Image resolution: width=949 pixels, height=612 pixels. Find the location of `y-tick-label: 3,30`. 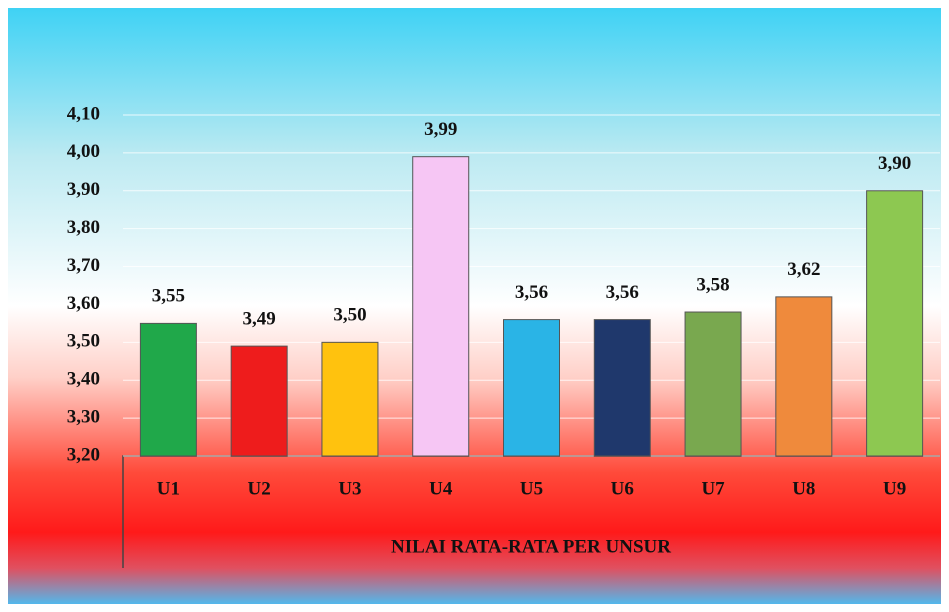

y-tick-label: 3,30 is located at coordinates (83, 416).